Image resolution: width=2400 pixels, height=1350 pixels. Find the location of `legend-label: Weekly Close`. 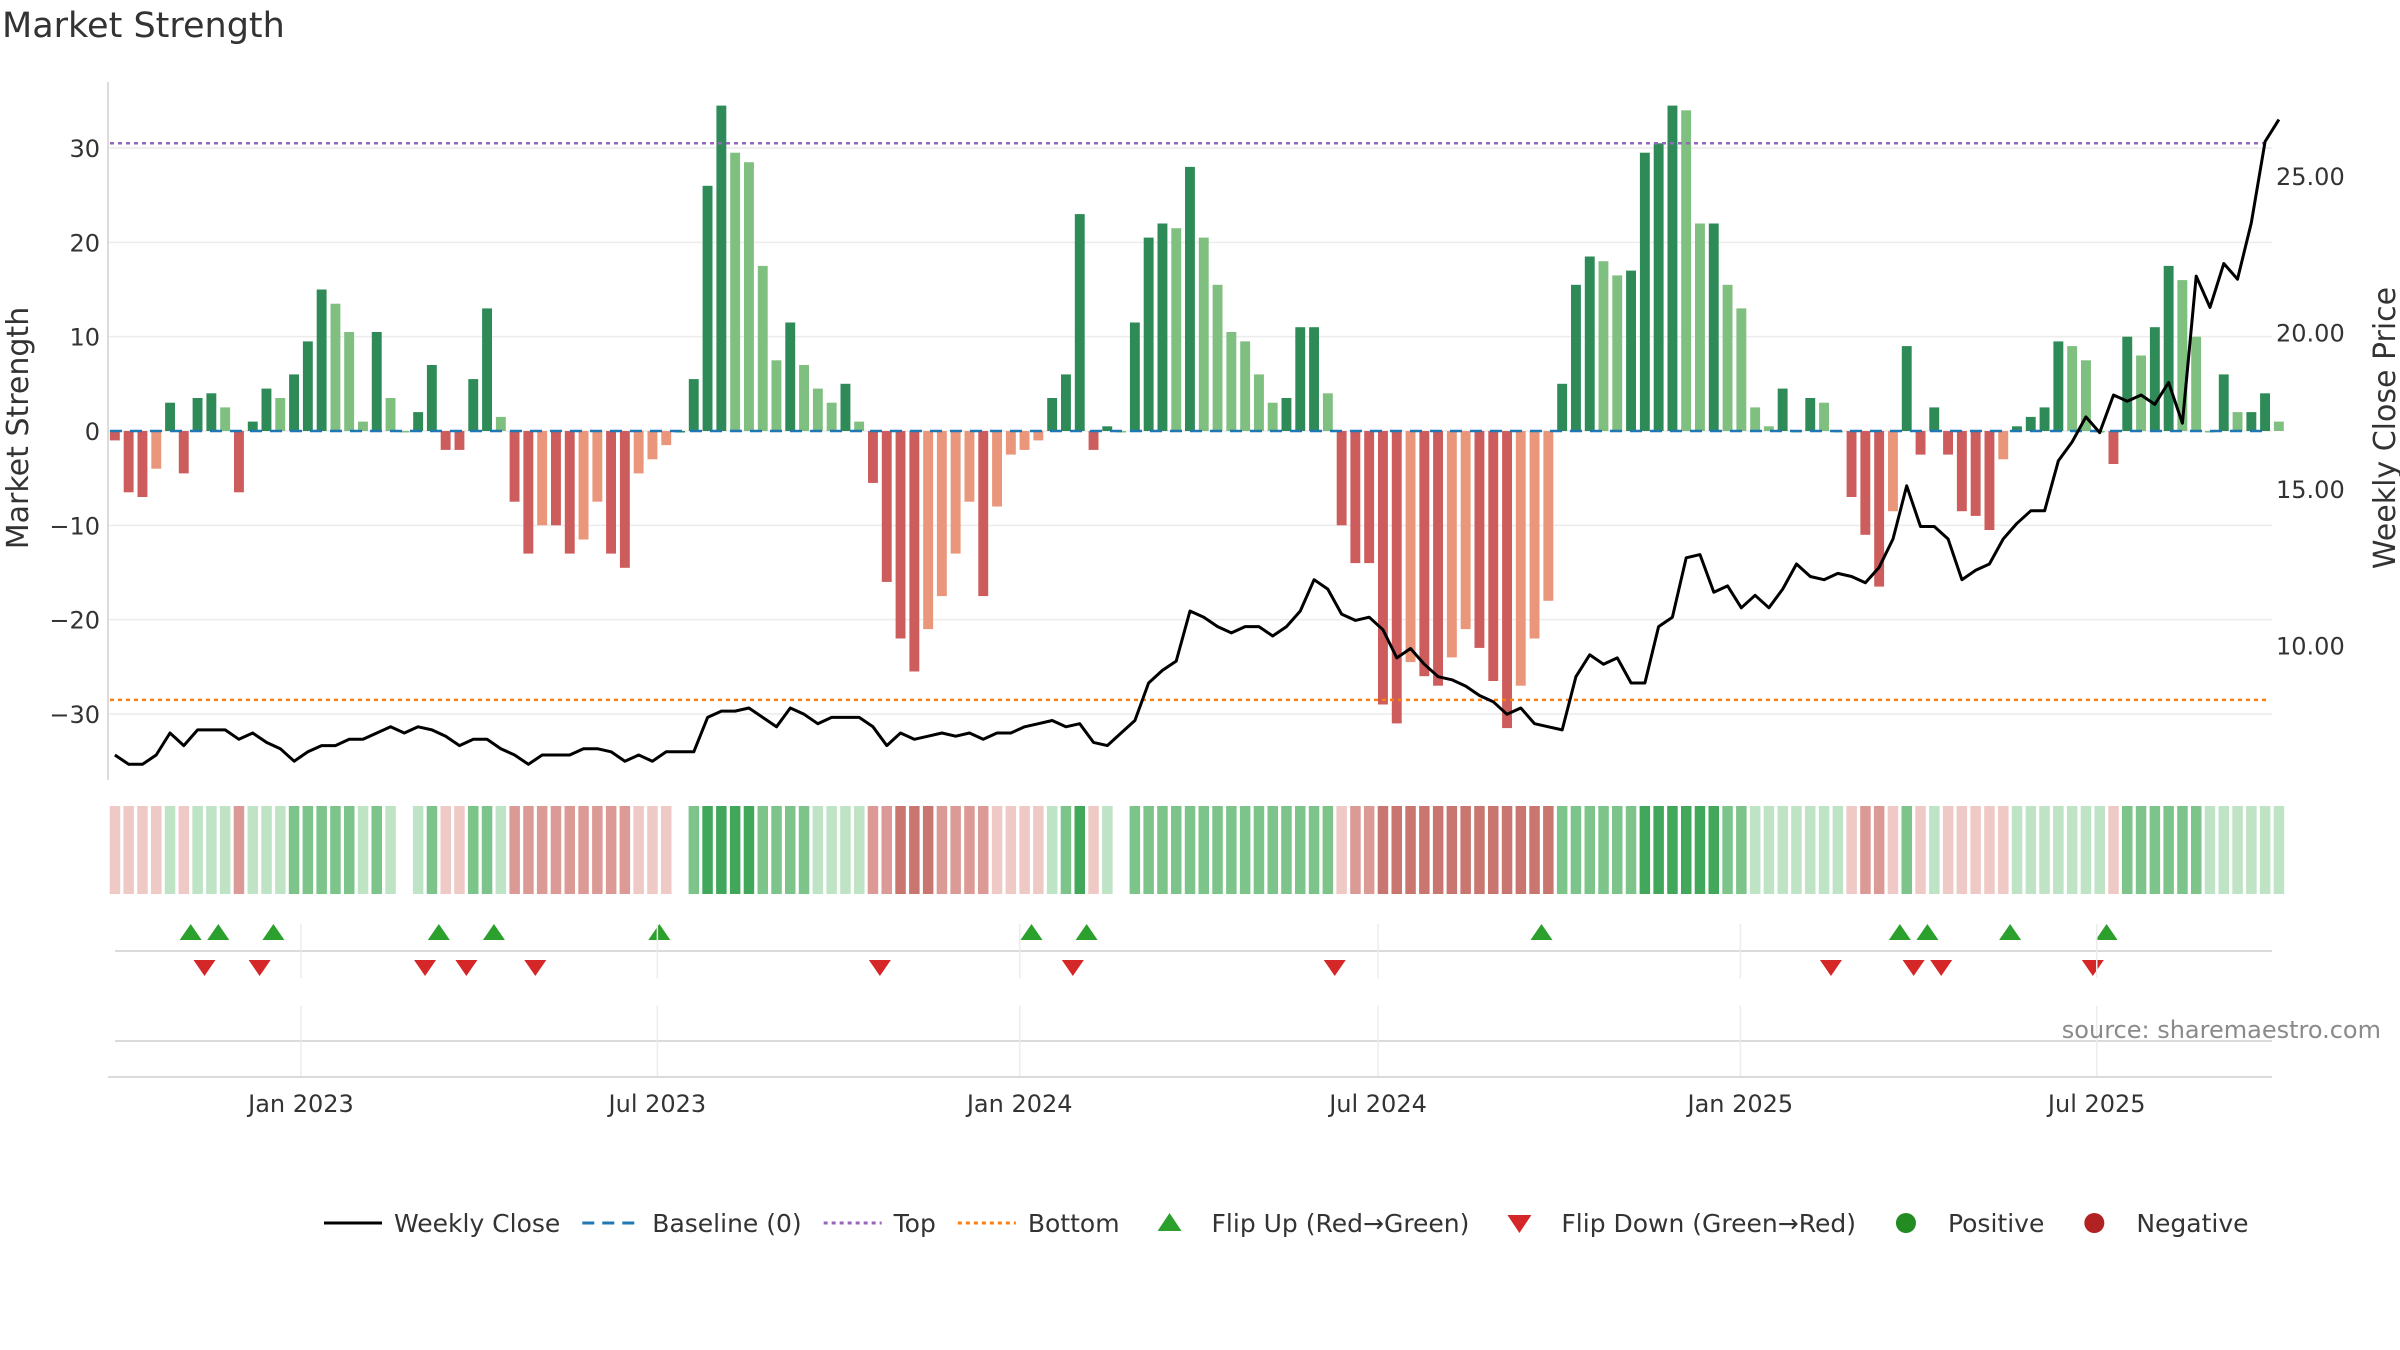

legend-label: Weekly Close is located at coordinates (477, 1223).